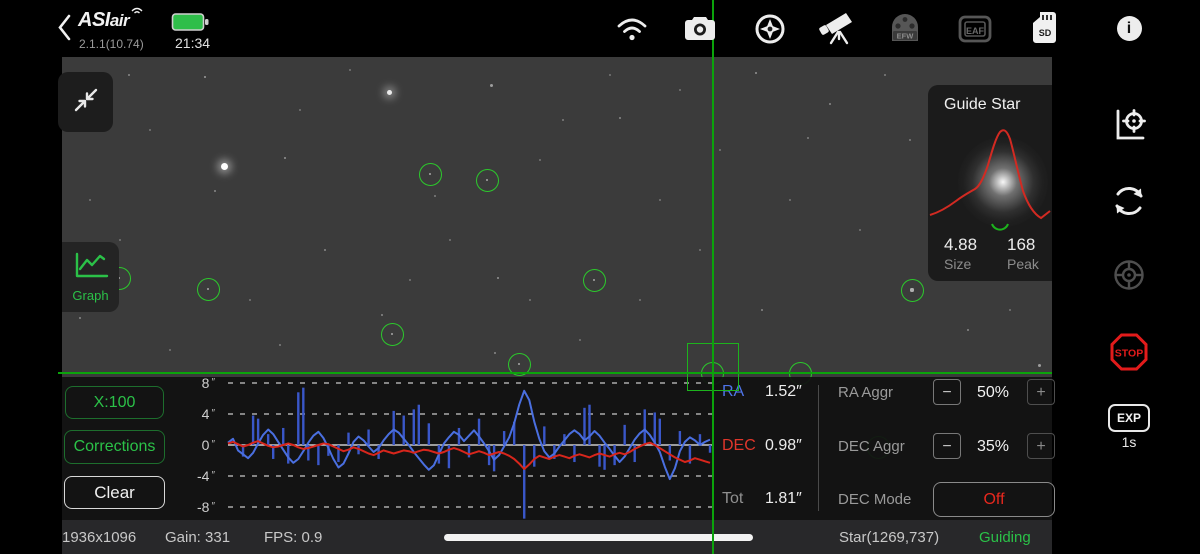 Image resolution: width=1200 pixels, height=554 pixels. Describe the element at coordinates (191, 24) in the screenshot. I see `battery-icon` at that location.